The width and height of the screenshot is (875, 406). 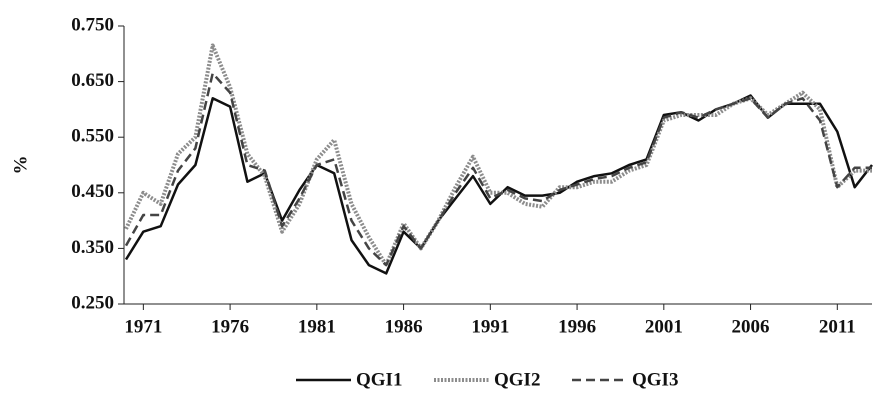 What do you see at coordinates (577, 326) in the screenshot?
I see `x-tick-label: 1996` at bounding box center [577, 326].